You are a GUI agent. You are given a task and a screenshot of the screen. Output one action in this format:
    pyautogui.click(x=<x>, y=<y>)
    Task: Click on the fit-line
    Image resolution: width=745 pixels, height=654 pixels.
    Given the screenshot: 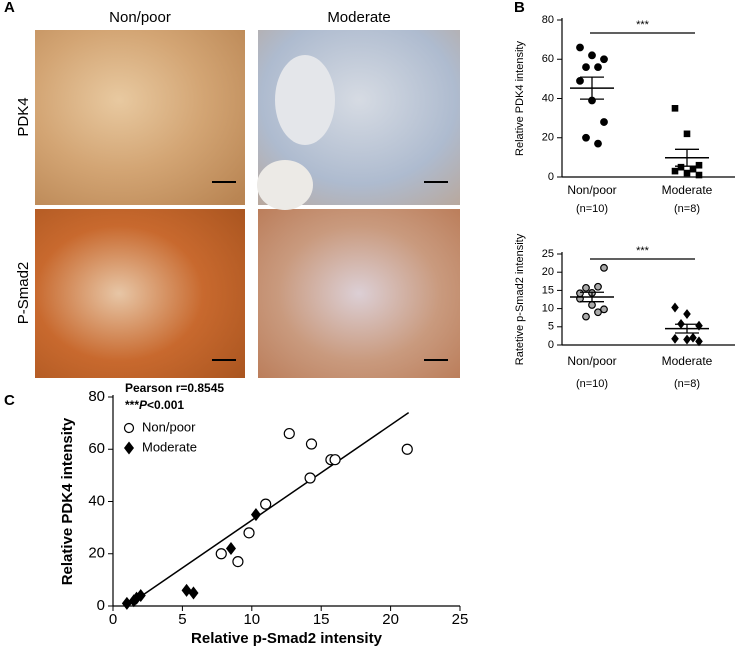 What is the action you would take?
    pyautogui.click(x=268, y=509)
    